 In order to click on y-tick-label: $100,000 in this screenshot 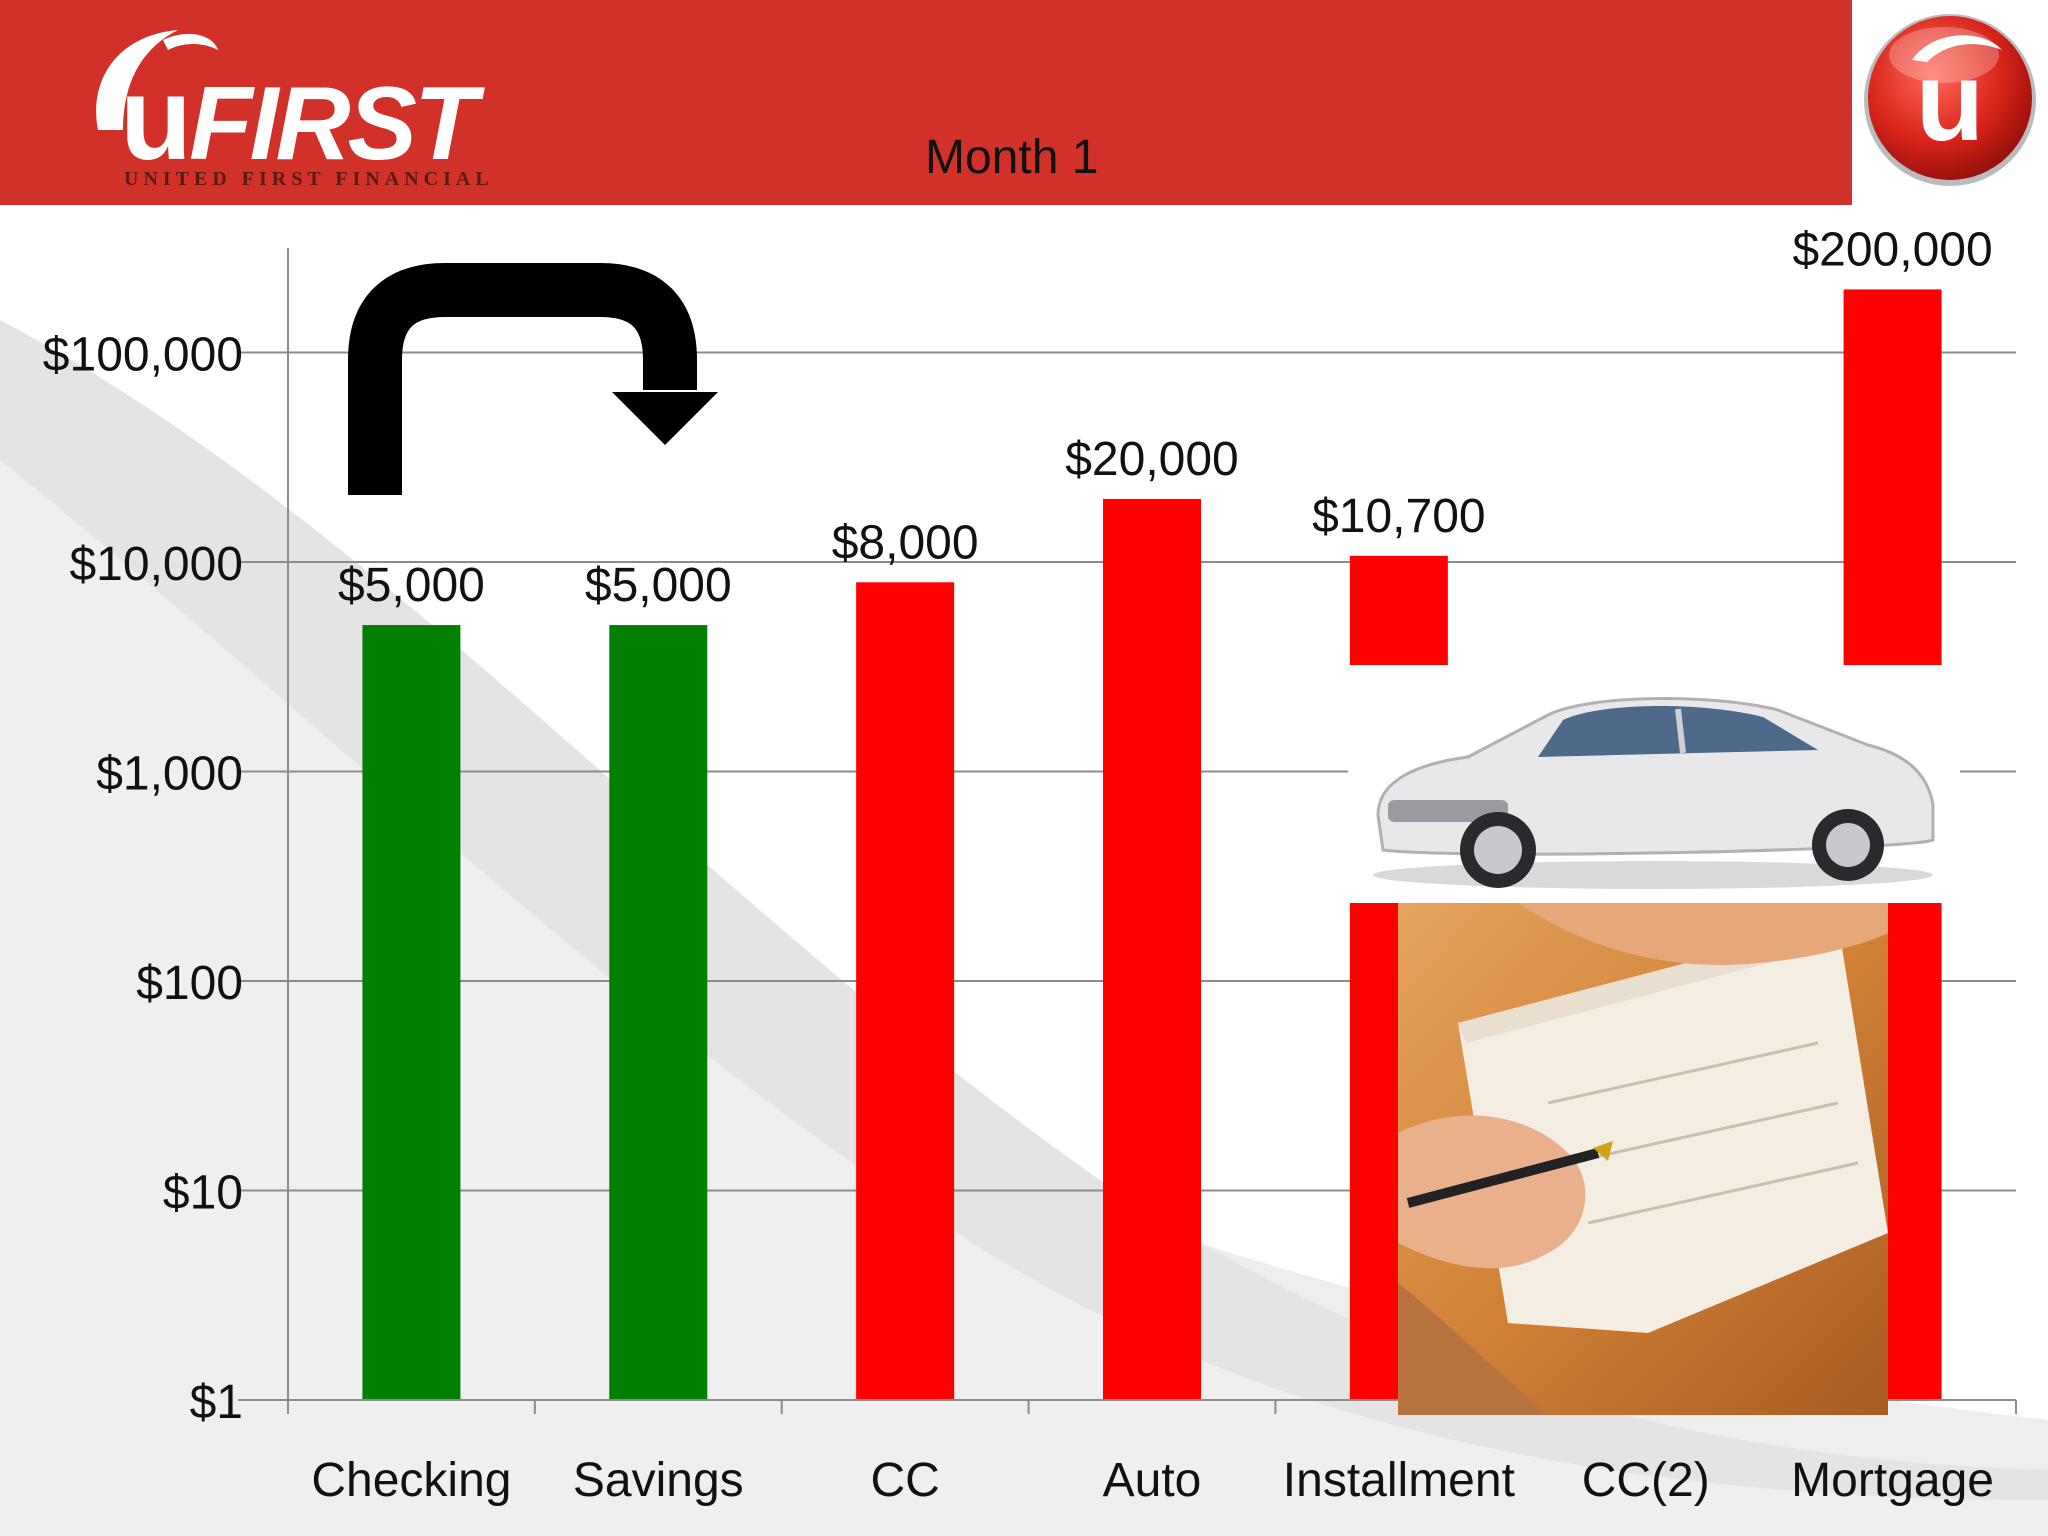, I will do `click(143, 355)`.